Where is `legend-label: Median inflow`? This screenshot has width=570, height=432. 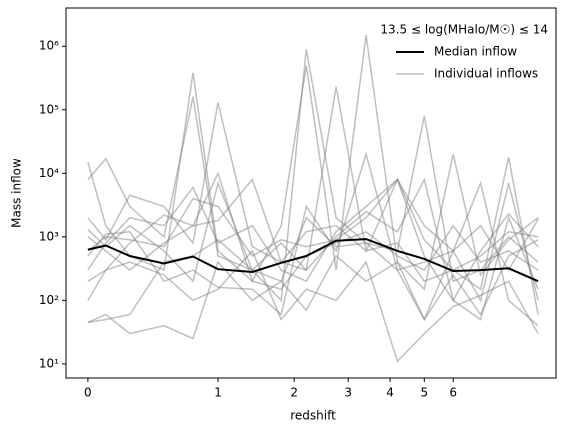 legend-label: Median inflow is located at coordinates (475, 52).